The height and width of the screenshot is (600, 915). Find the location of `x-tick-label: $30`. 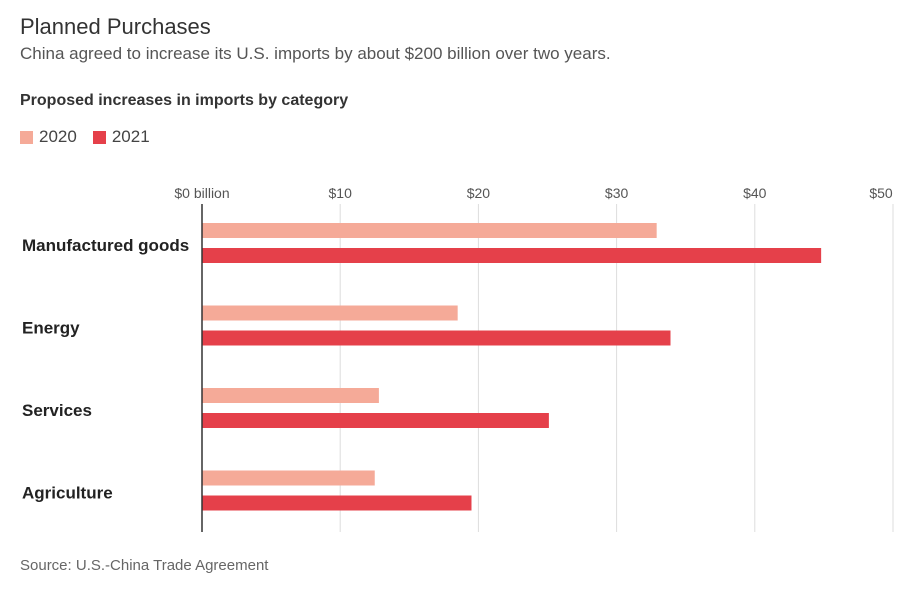

x-tick-label: $30 is located at coordinates (617, 193).